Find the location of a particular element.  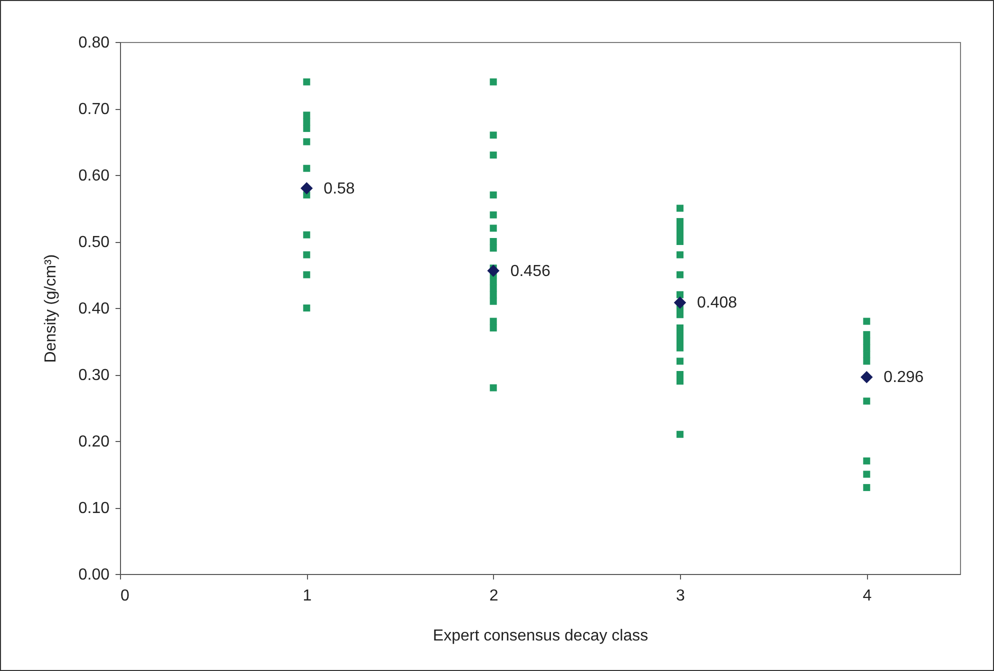

data-label: 0.58 is located at coordinates (339, 189).